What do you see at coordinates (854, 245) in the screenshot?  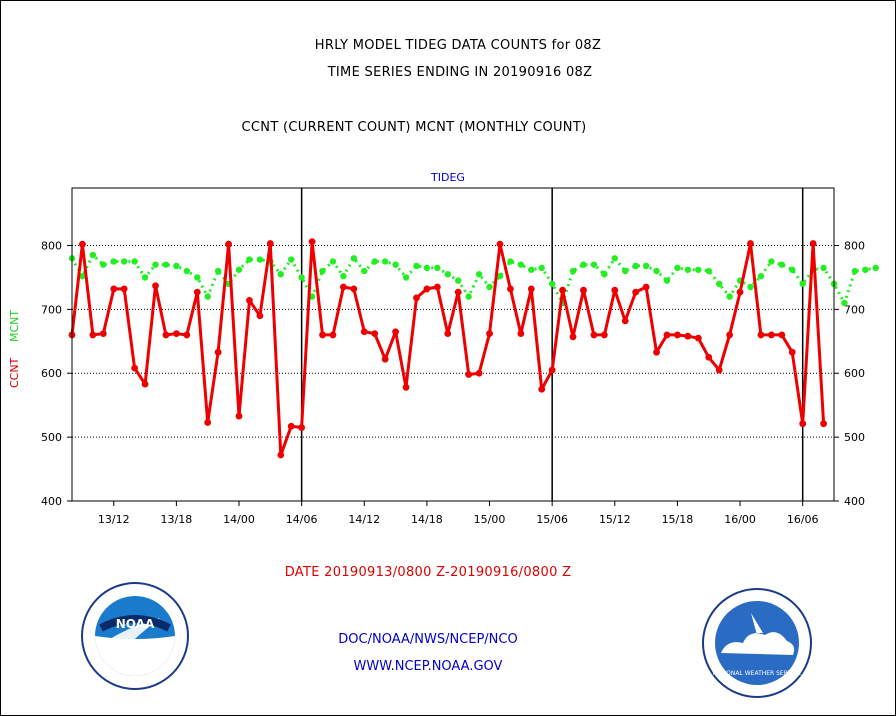 I see `y-tick-label-right: 800` at bounding box center [854, 245].